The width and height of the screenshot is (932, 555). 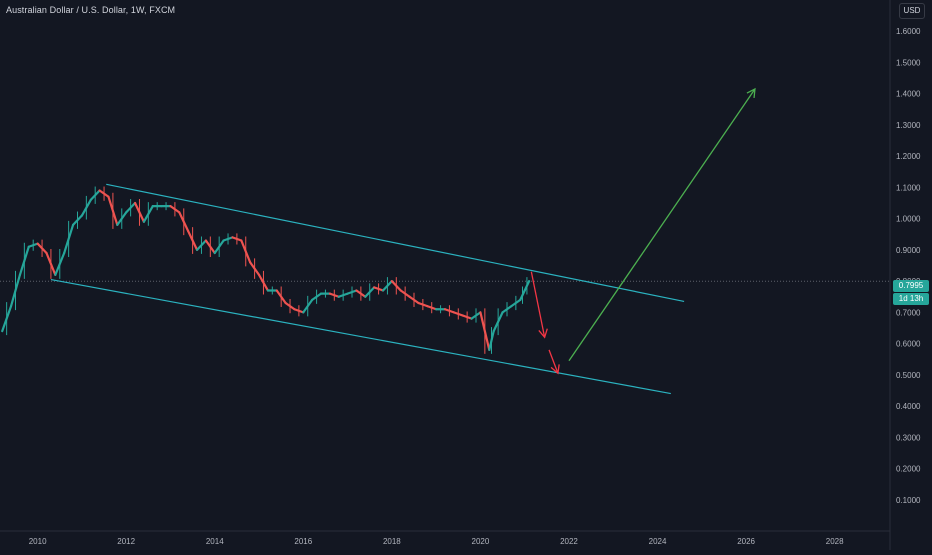 I want to click on bar-countdown-tag: 1d 13h, so click(x=911, y=299).